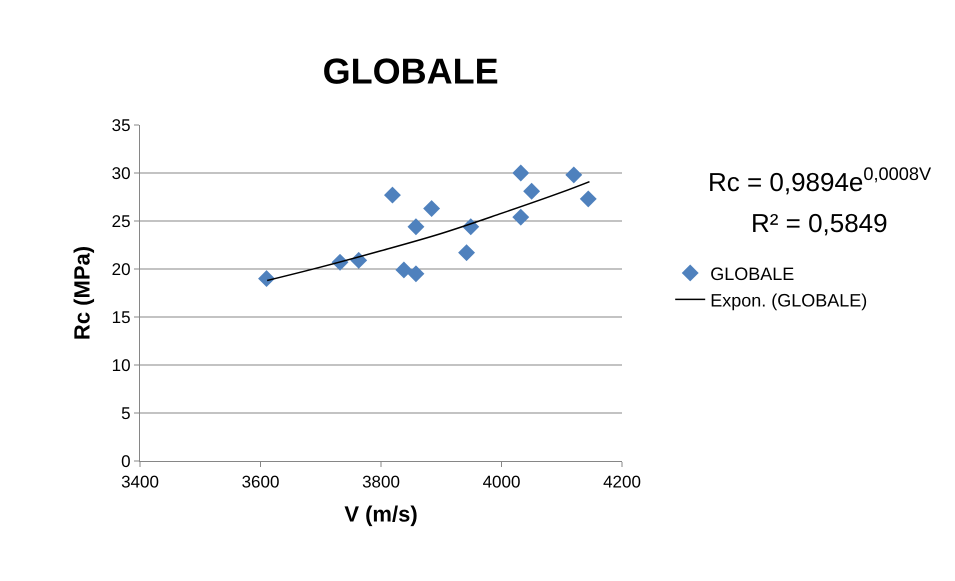 This screenshot has width=955, height=581. Describe the element at coordinates (820, 180) in the screenshot. I see `text: Rc = 0,9894e$^{0,0008V}$` at that location.